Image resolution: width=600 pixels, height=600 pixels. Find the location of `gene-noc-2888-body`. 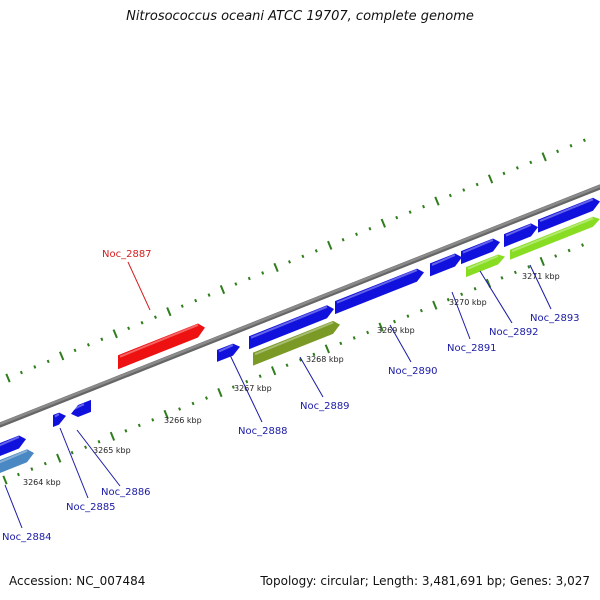

gene-noc-2888-body is located at coordinates (291, 327).